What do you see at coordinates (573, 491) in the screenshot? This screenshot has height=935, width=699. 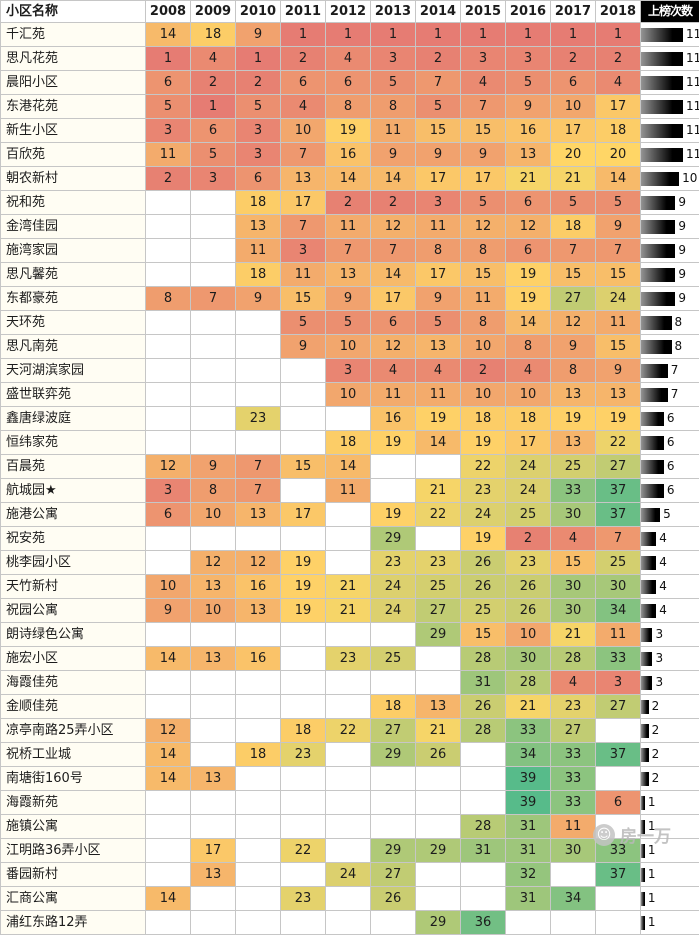 I see `rank-cell: 33` at bounding box center [573, 491].